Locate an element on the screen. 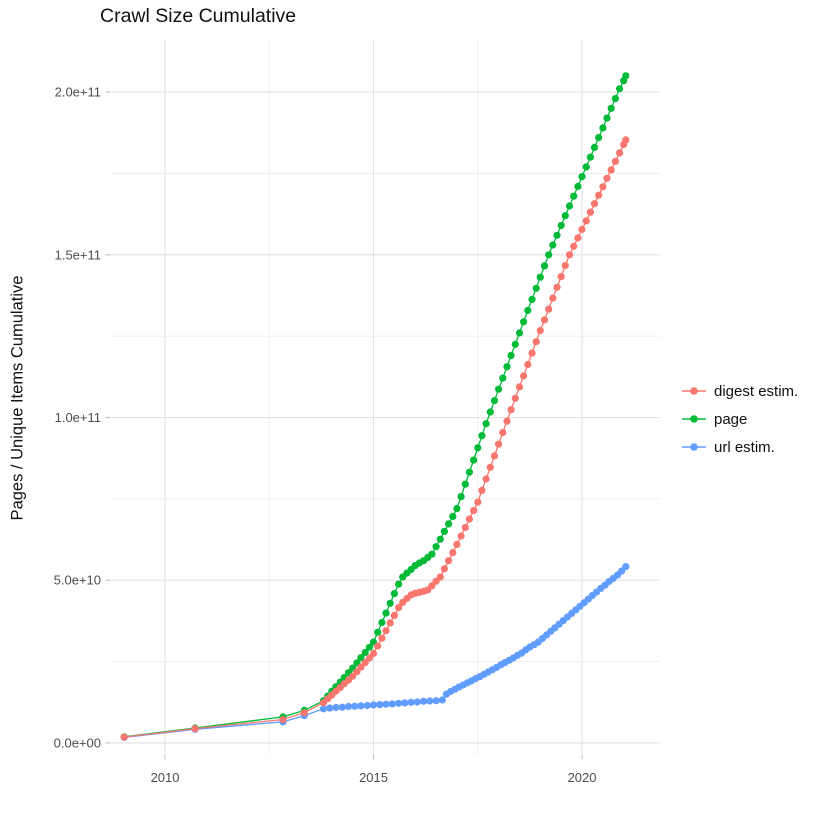 This screenshot has width=826, height=827. legend-item-page: page is located at coordinates (739, 419).